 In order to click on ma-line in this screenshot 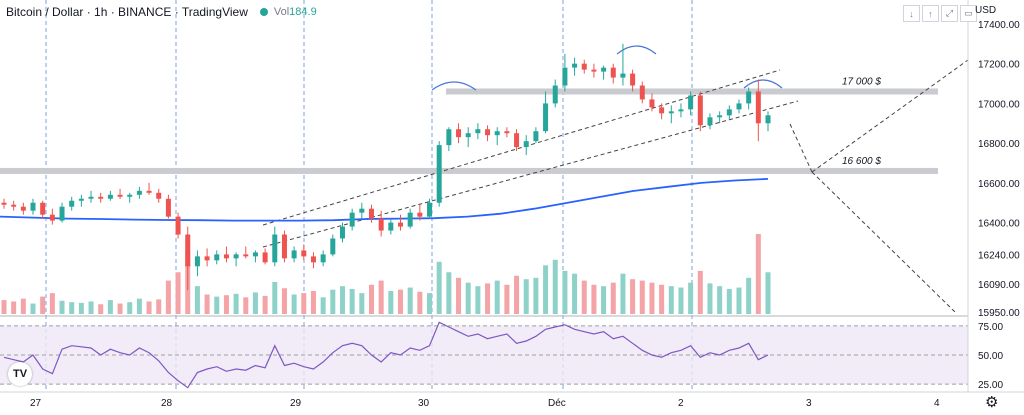, I will do `click(384, 200)`.